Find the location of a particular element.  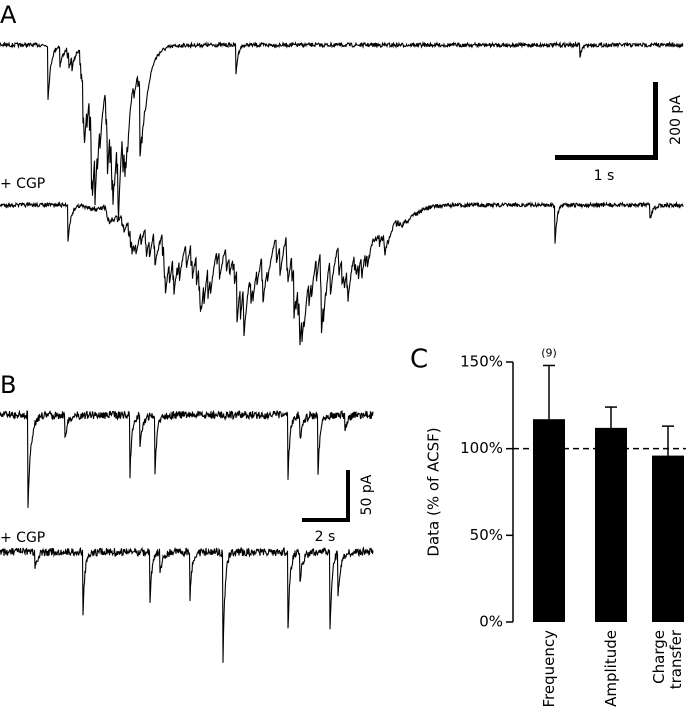

scale-label: 50 pA is located at coordinates (367, 494).